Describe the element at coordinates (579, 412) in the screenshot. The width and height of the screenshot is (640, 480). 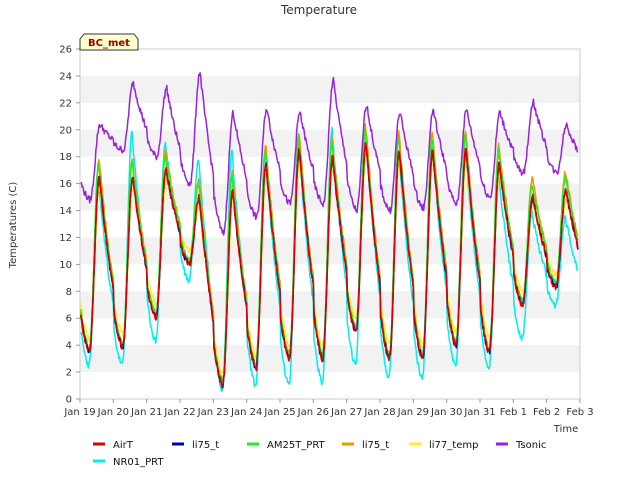
I see `x-tick-label: Feb 3` at that location.